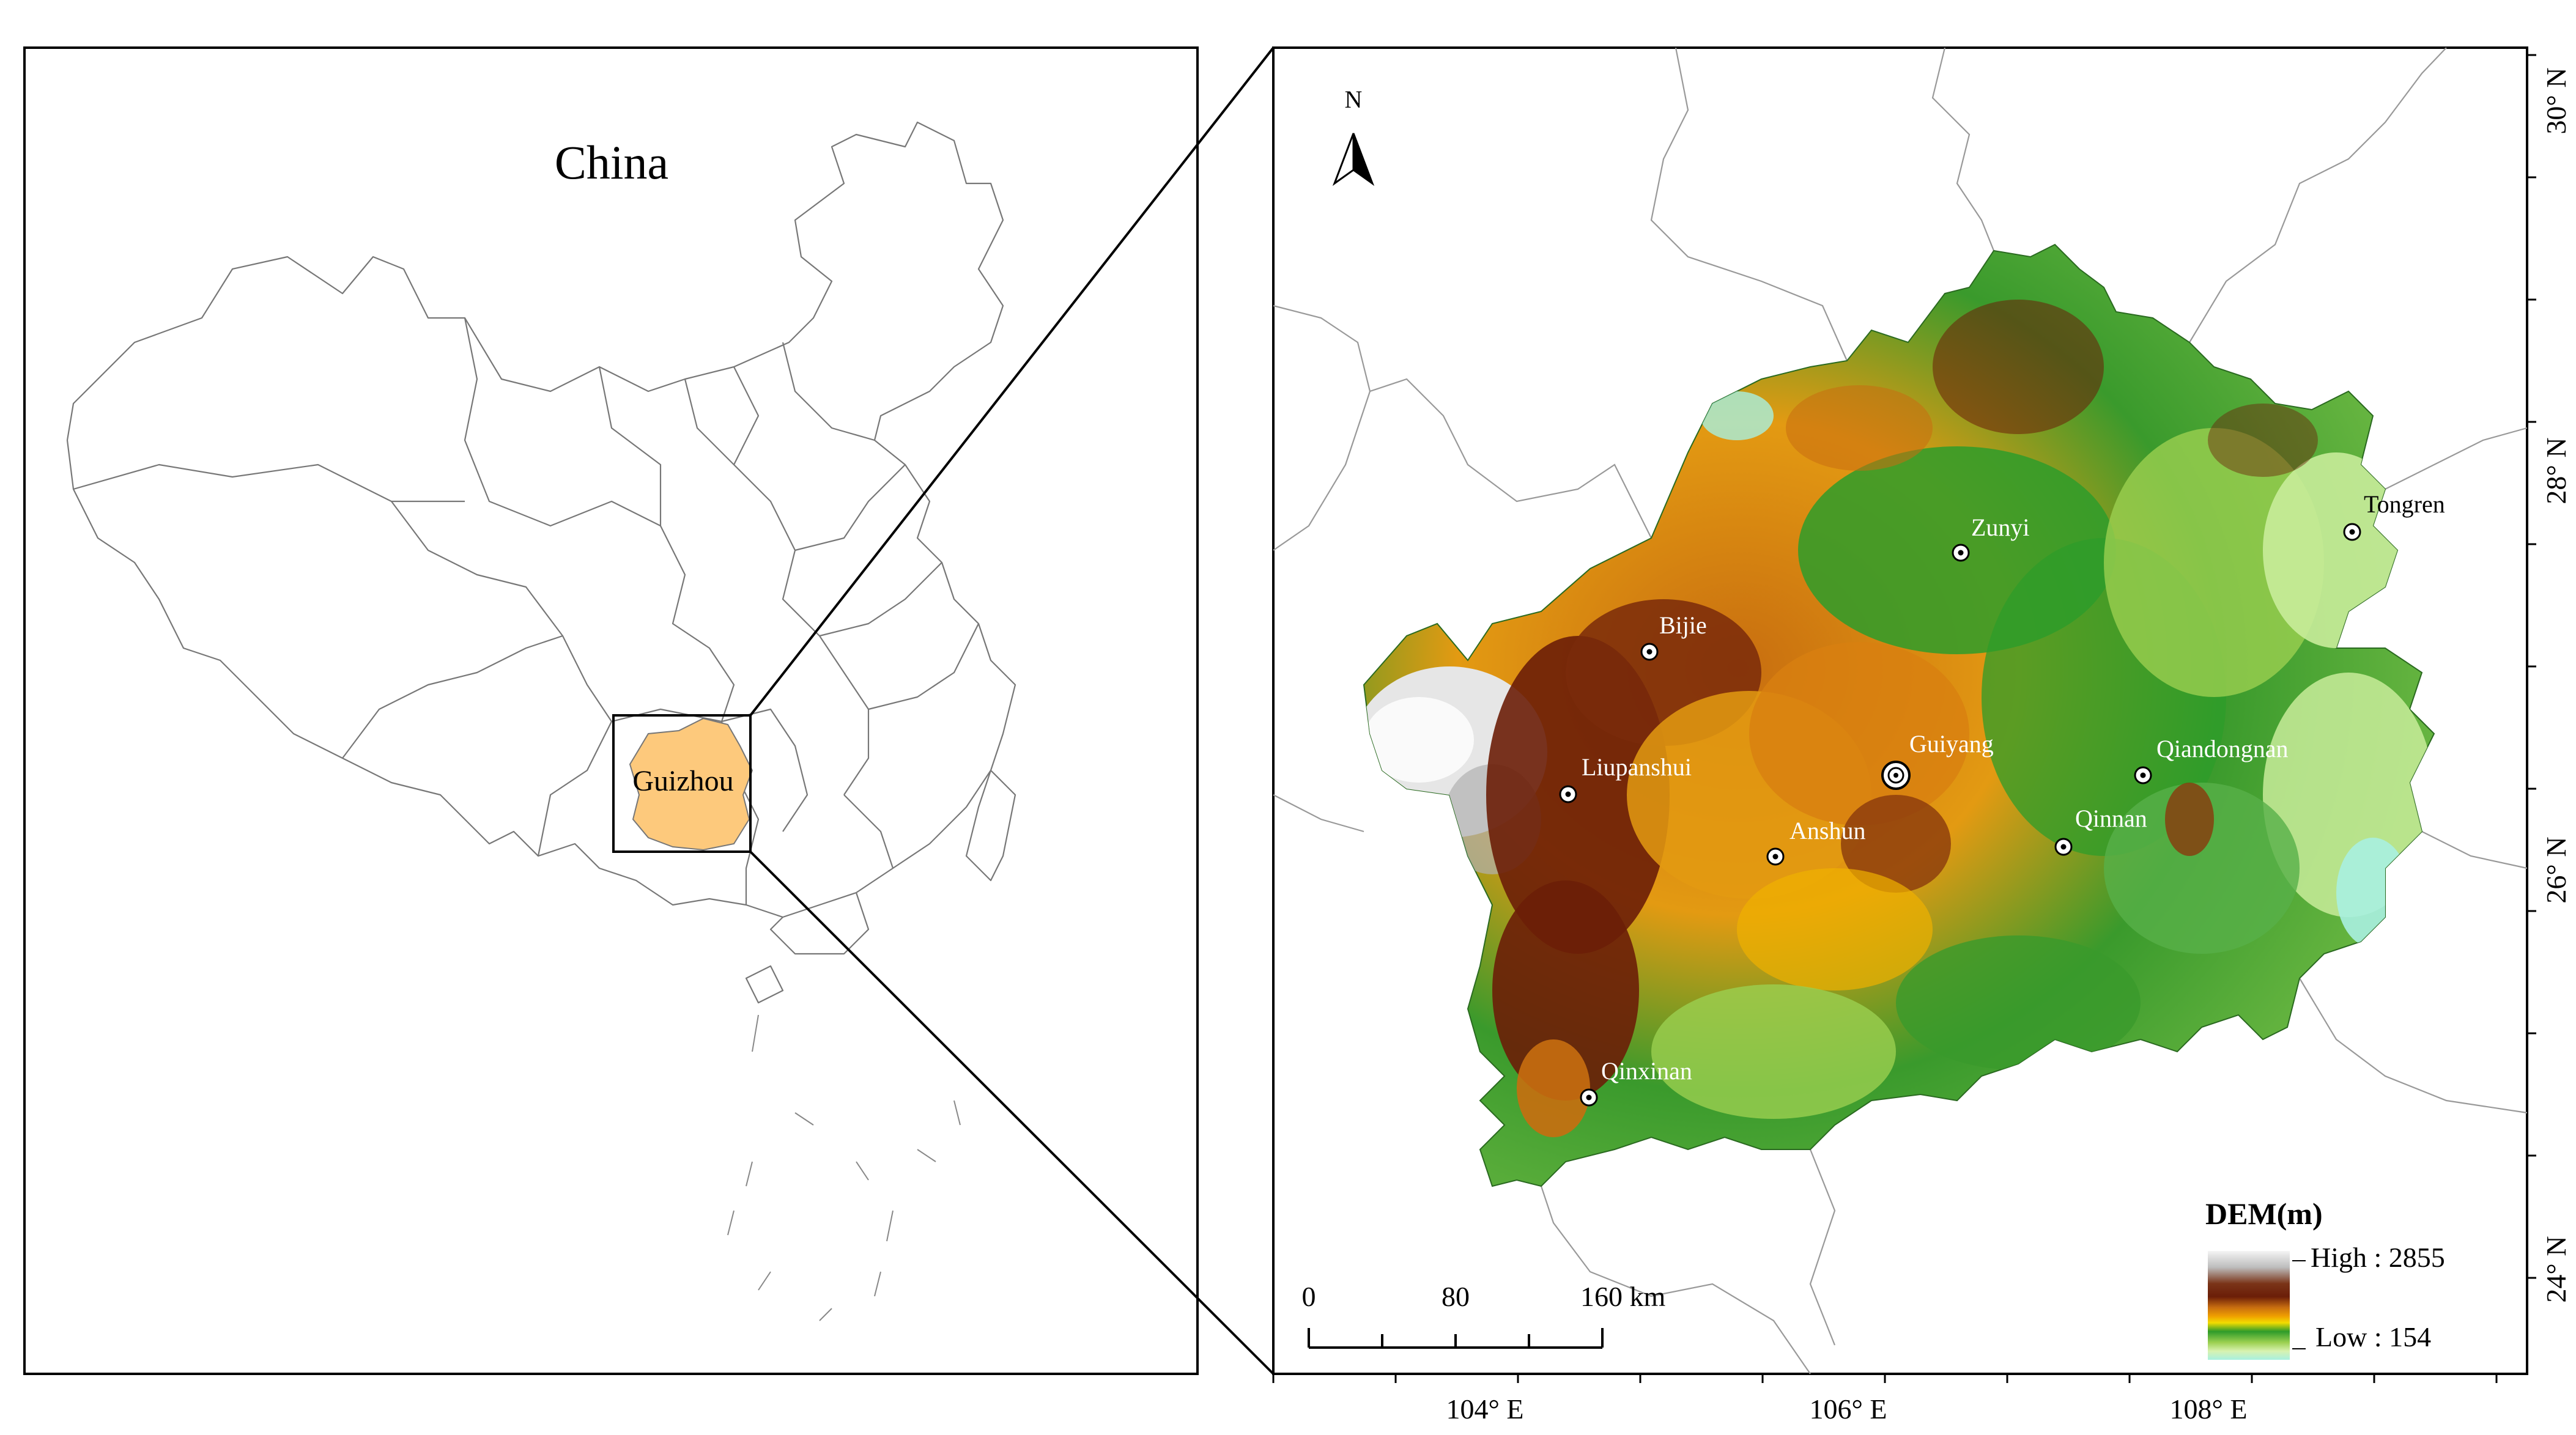 This screenshot has width=2576, height=1435. What do you see at coordinates (2209, 1409) in the screenshot?
I see `lon-tick-108: 108° E` at bounding box center [2209, 1409].